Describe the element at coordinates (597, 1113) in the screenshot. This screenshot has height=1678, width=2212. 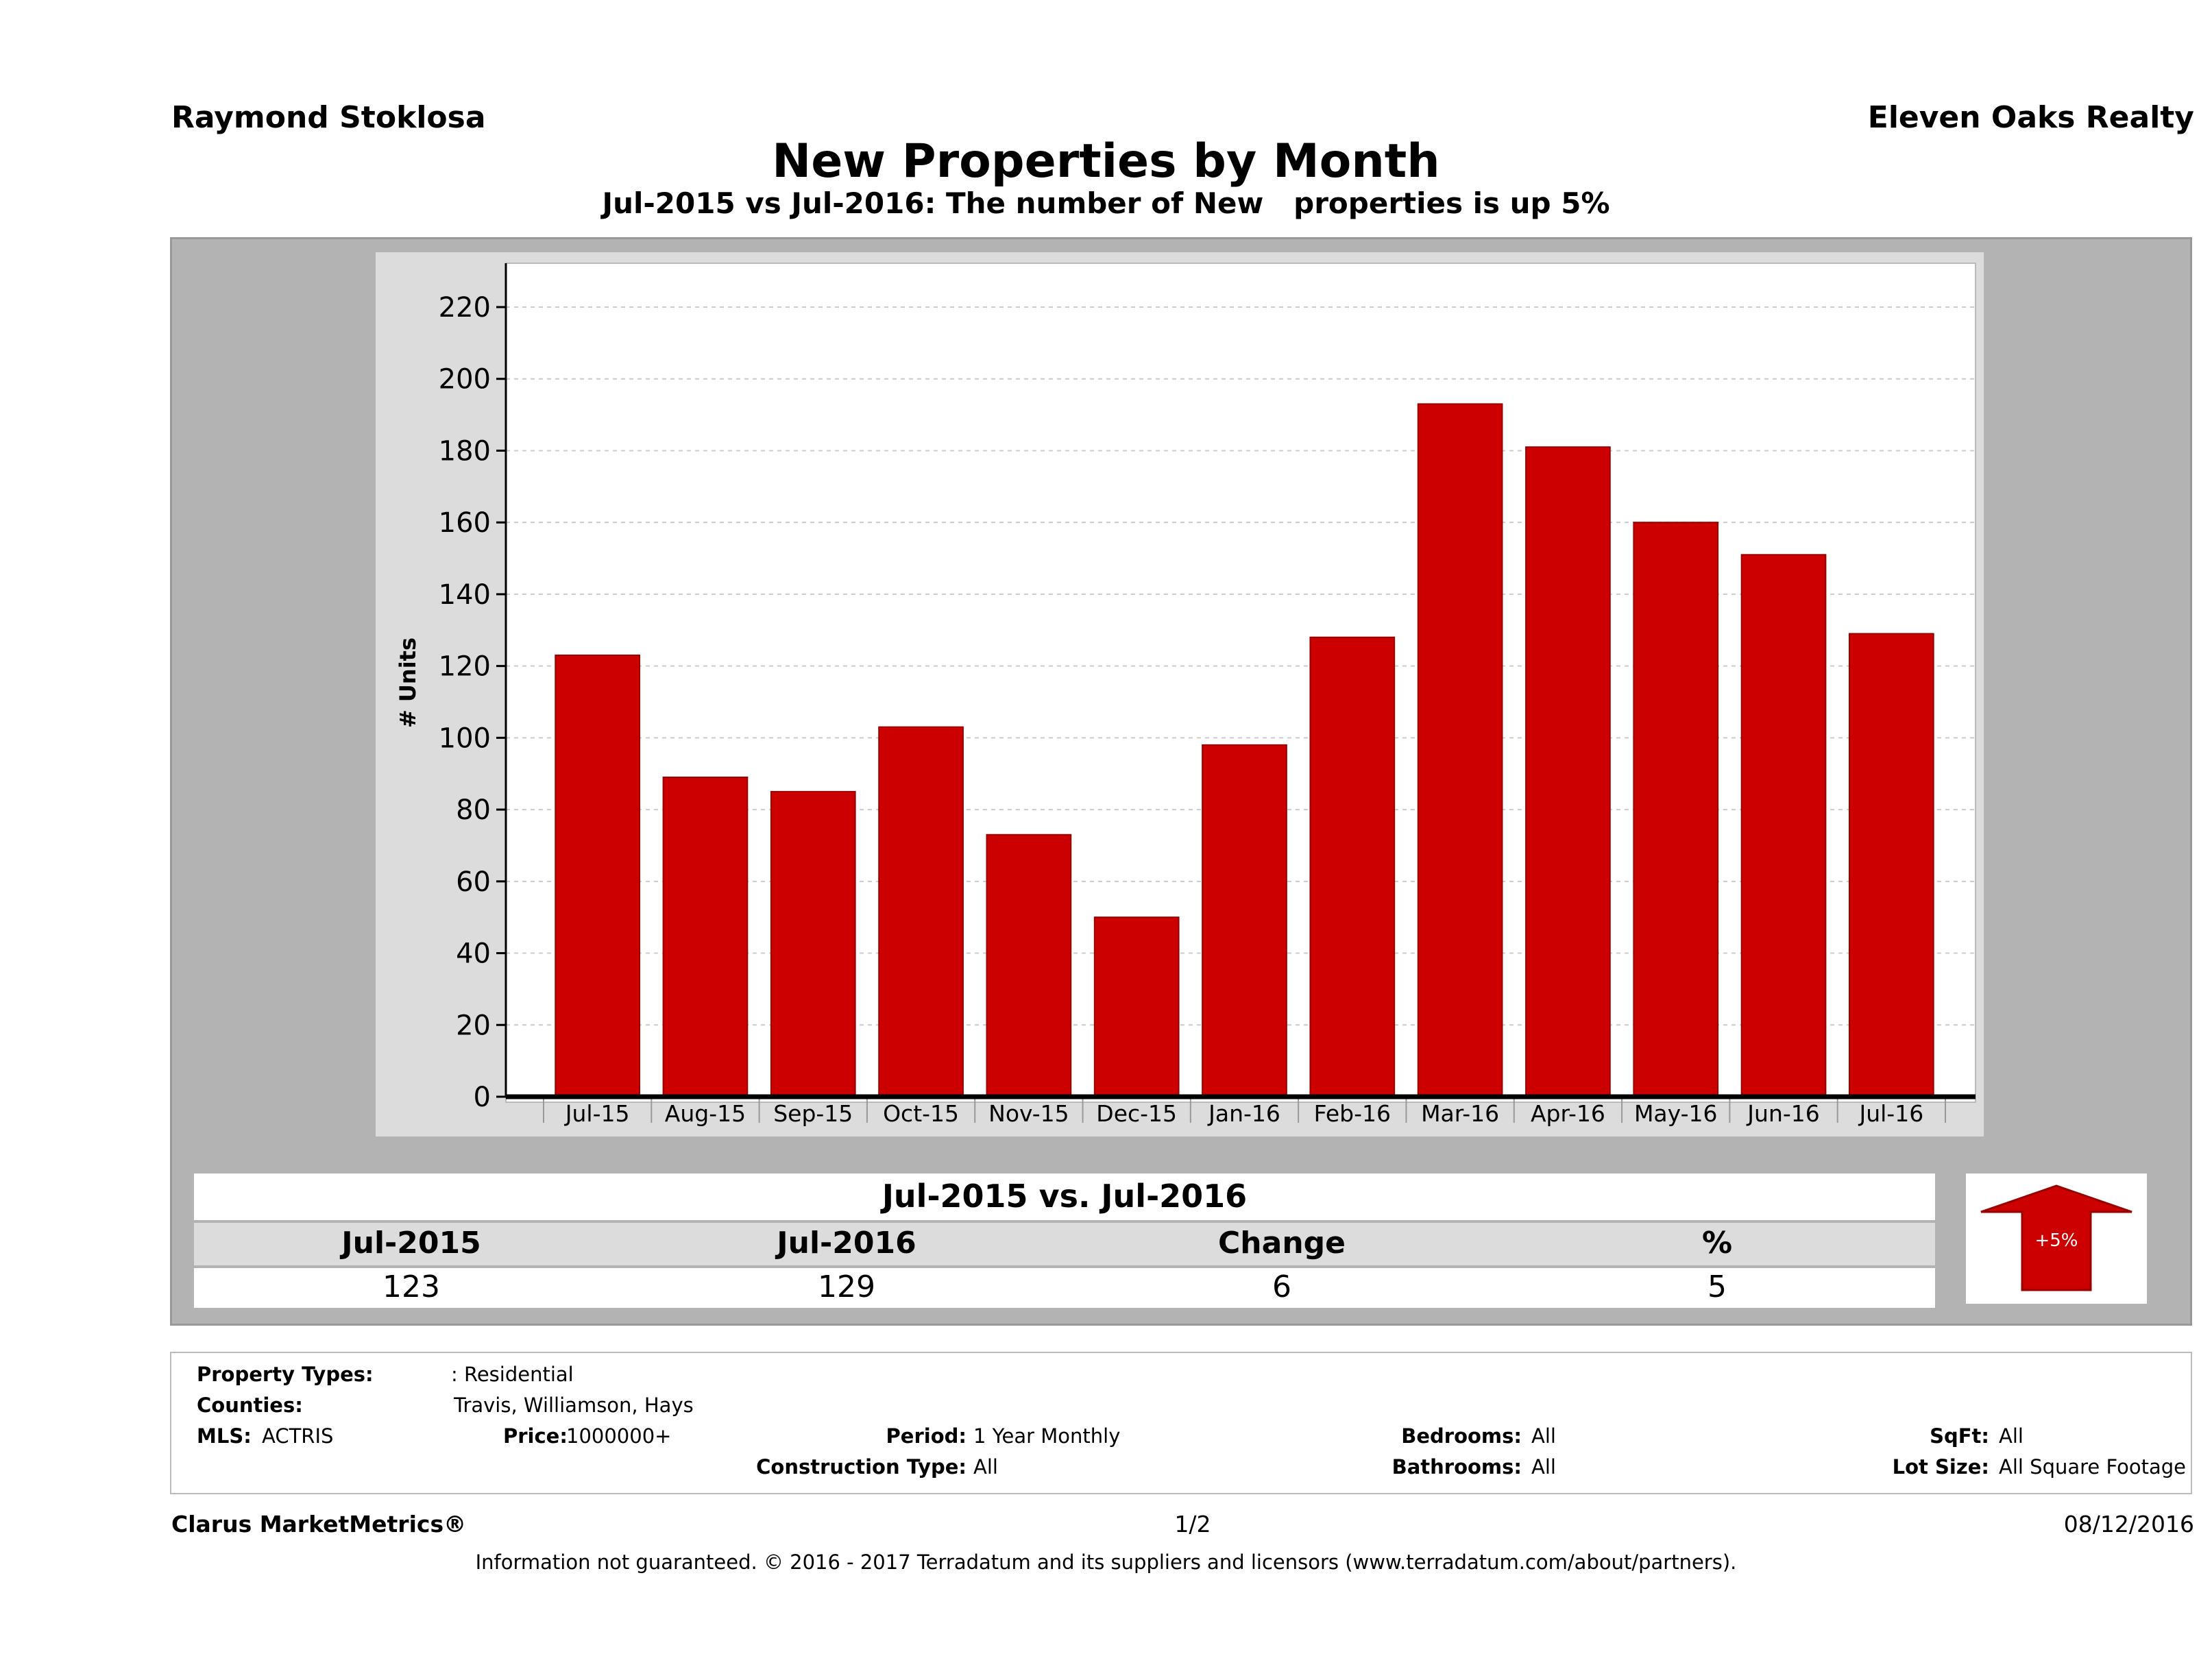
I see `x-tick-label: Jul-15` at that location.